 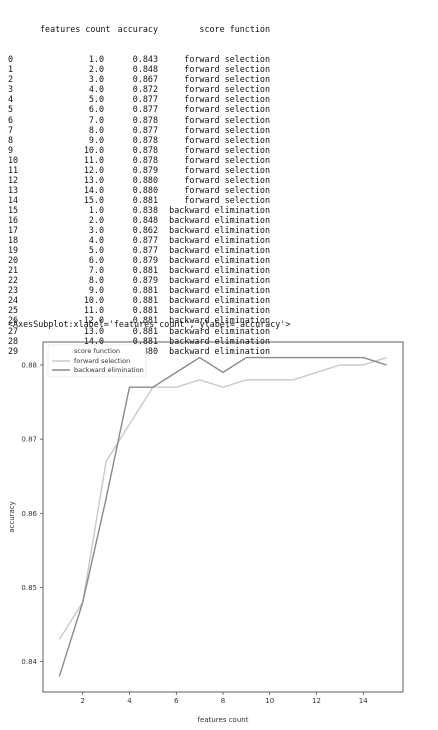 I want to click on table-row: 27 13.0 0.881 backward elimination, so click(x=139, y=331).